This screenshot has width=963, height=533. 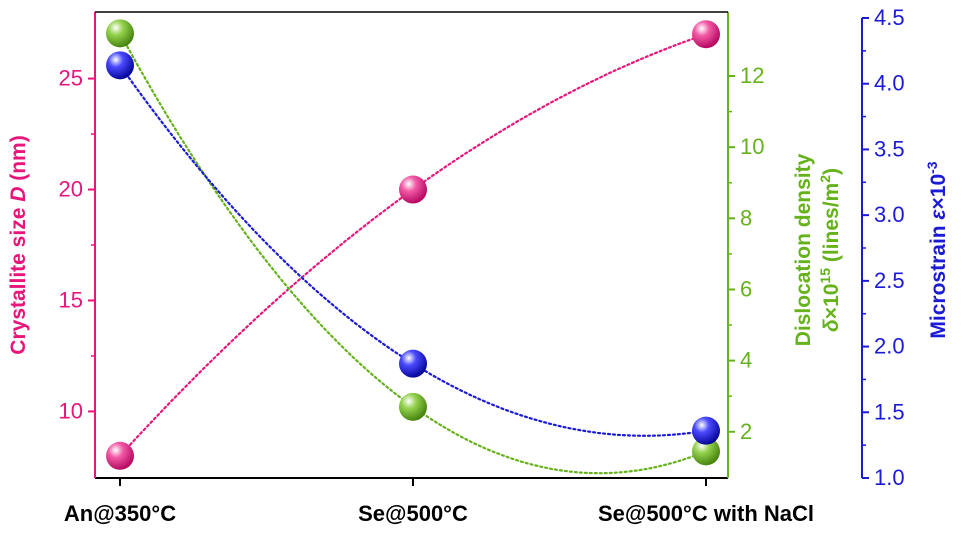 I want to click on right2-tick-label: 2.5, so click(x=889, y=280).